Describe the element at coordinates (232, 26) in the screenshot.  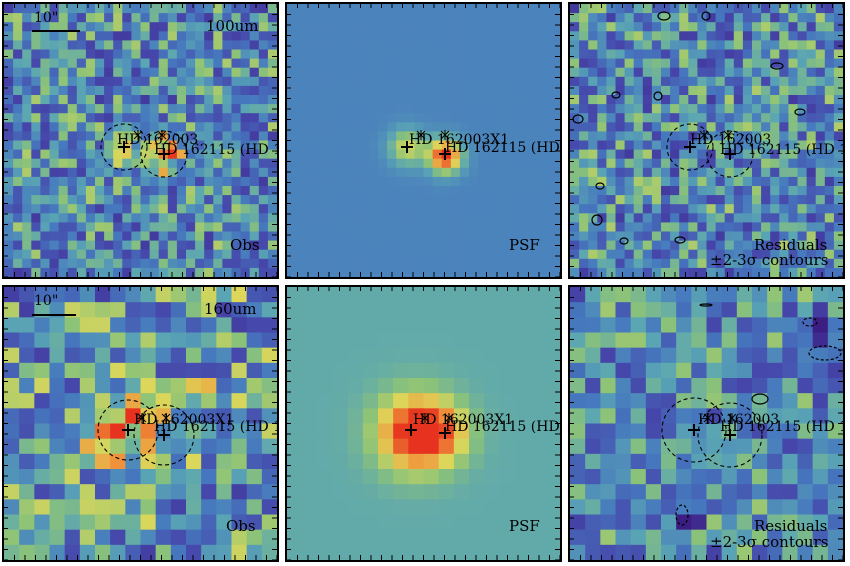
I see `band-label: 100um` at that location.